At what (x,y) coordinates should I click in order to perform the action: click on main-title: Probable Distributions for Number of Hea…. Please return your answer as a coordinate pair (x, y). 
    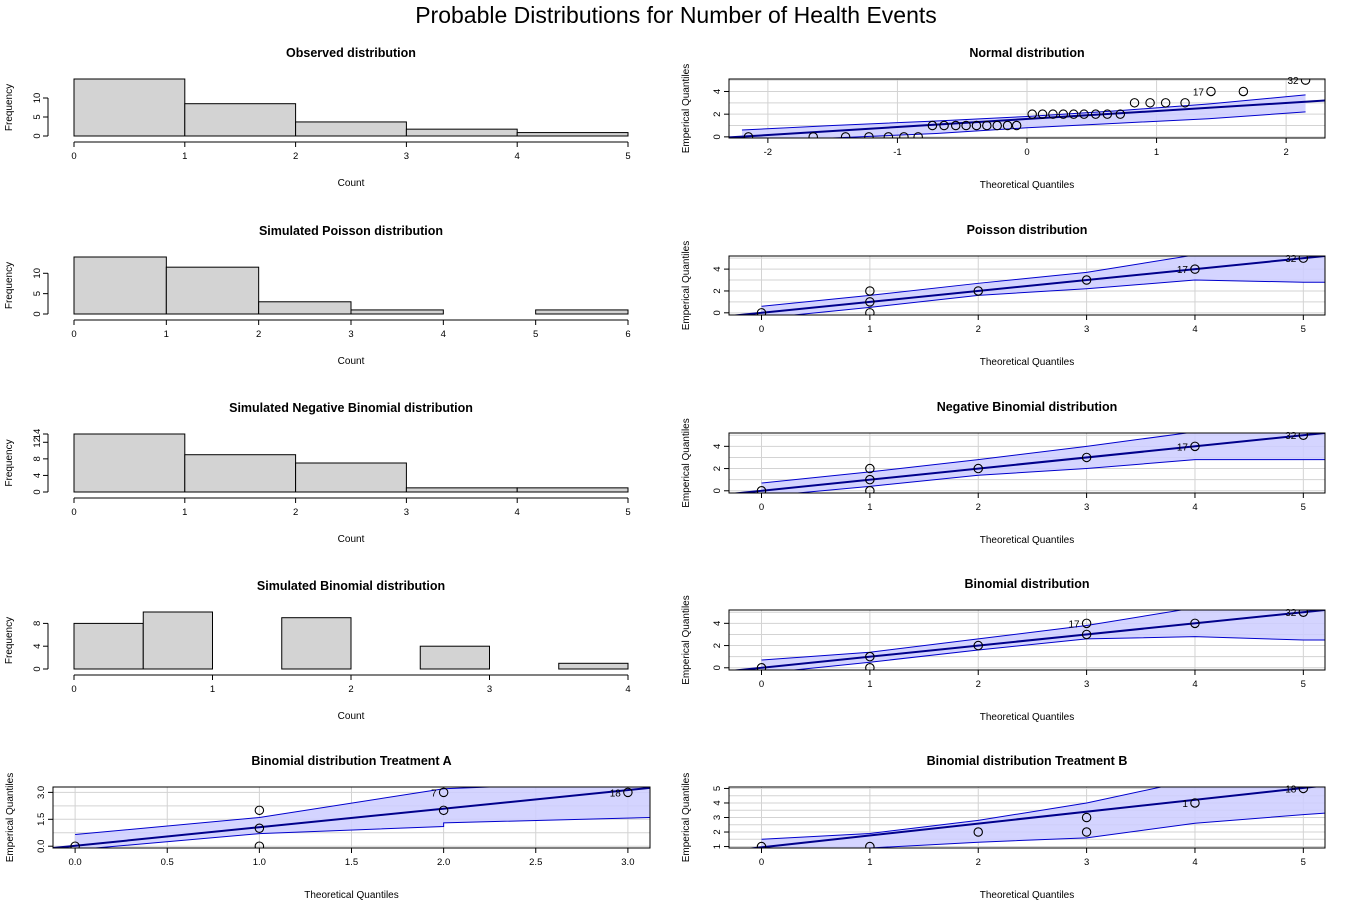
    Looking at the image, I should click on (676, 15).